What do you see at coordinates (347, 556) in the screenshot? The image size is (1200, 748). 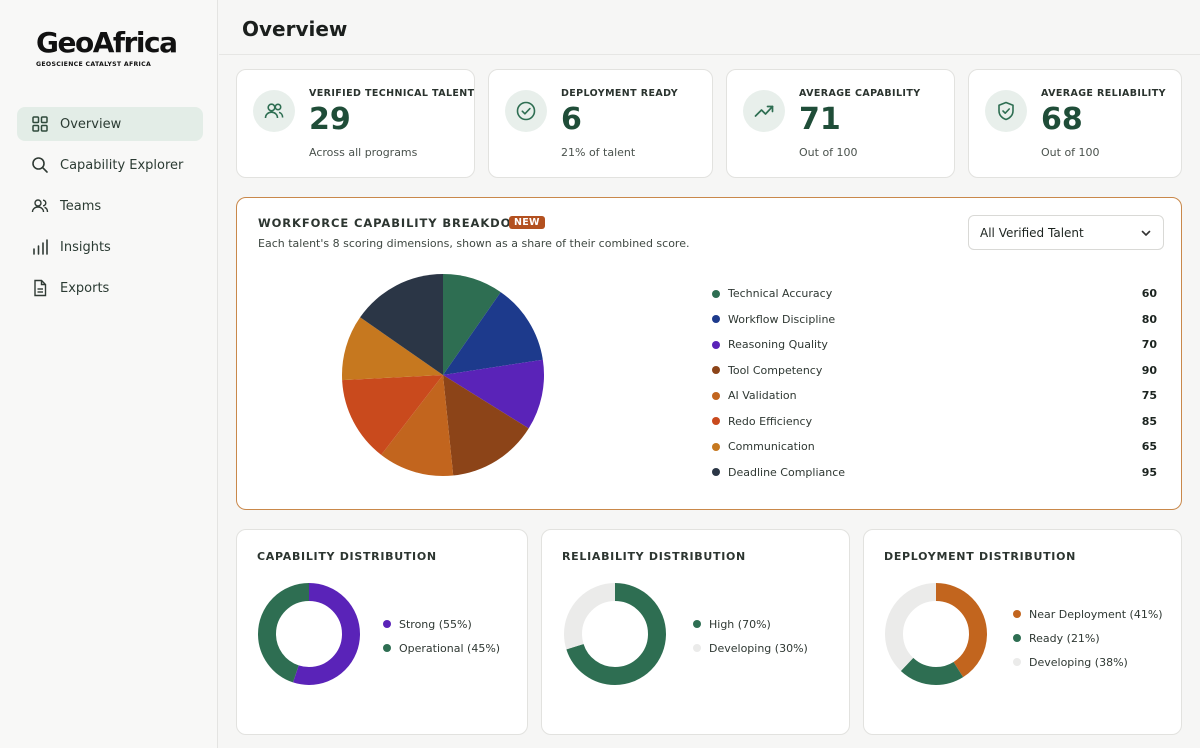 I see `distribution-title: CAPABILITY DISTRIBUTION` at bounding box center [347, 556].